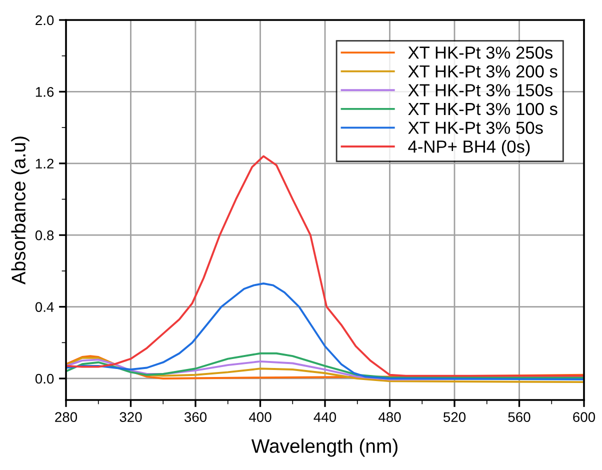  What do you see at coordinates (260, 417) in the screenshot?
I see `x-tick-label: 400` at bounding box center [260, 417].